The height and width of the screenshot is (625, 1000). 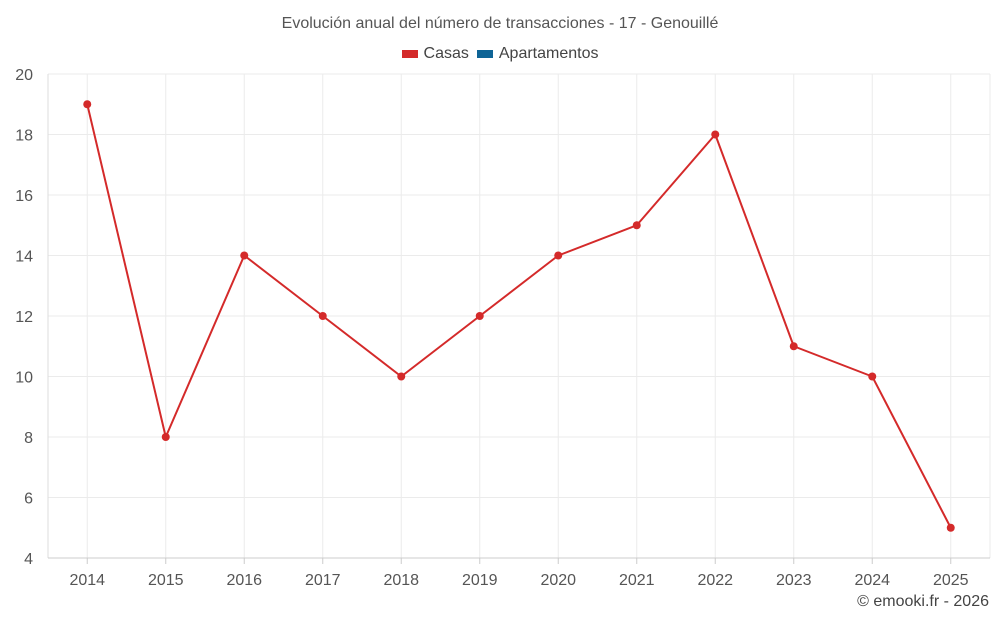 I want to click on legend-label-apartamentos: Apartamentos, so click(x=548, y=53).